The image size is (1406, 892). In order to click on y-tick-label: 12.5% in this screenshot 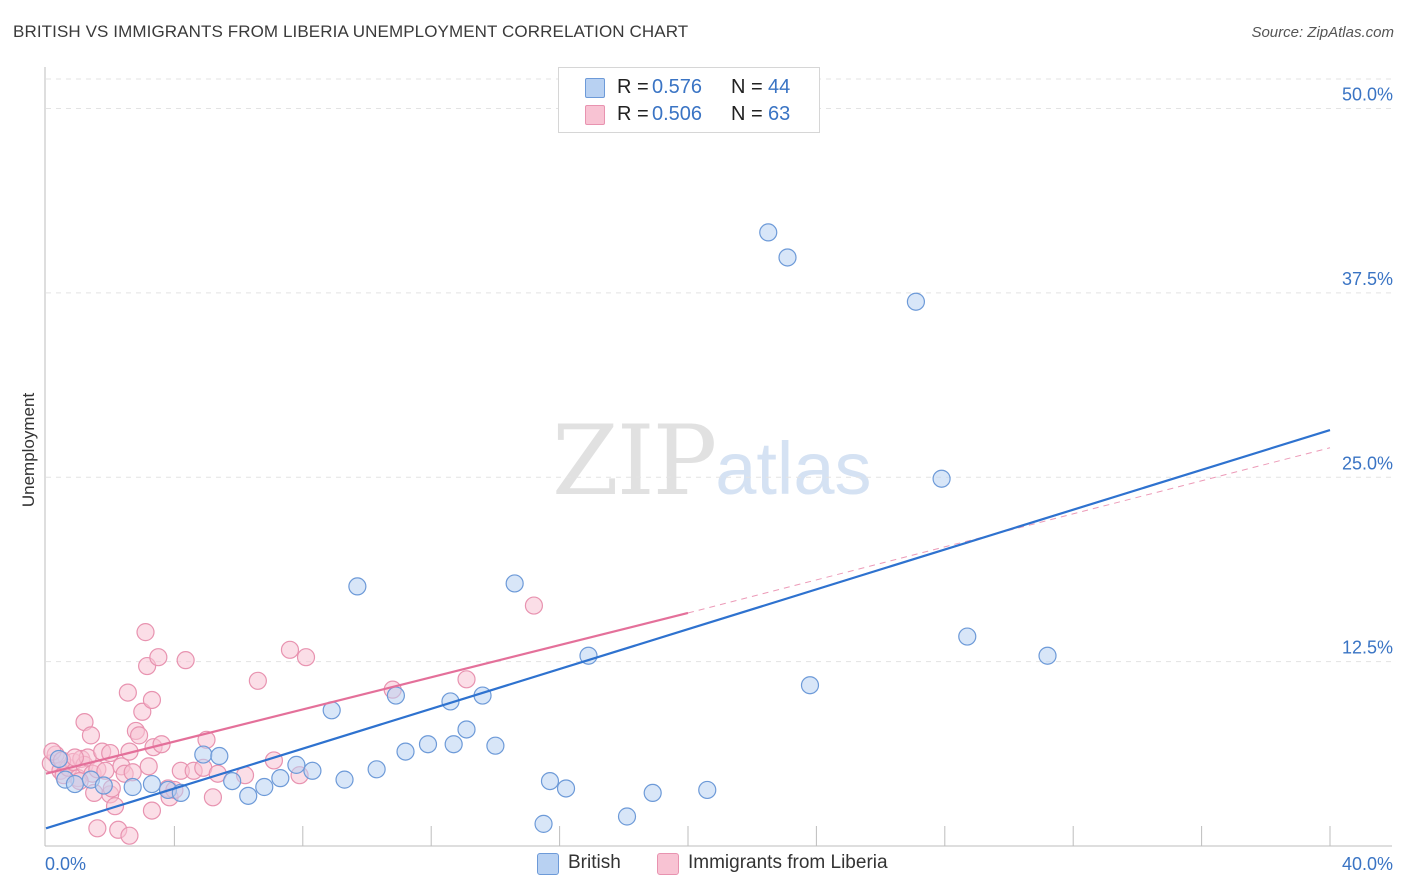, I will do `click(1367, 648)`.